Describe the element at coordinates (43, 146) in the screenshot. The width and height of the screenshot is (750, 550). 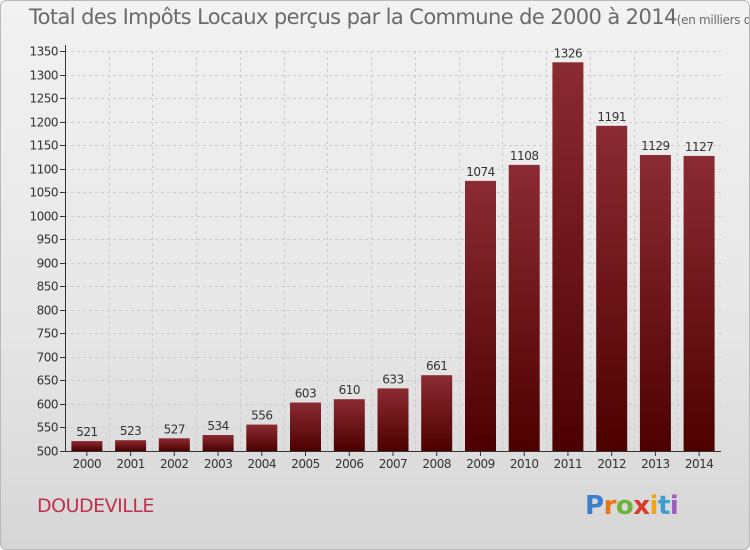
I see `y-tick-label: 1150` at that location.